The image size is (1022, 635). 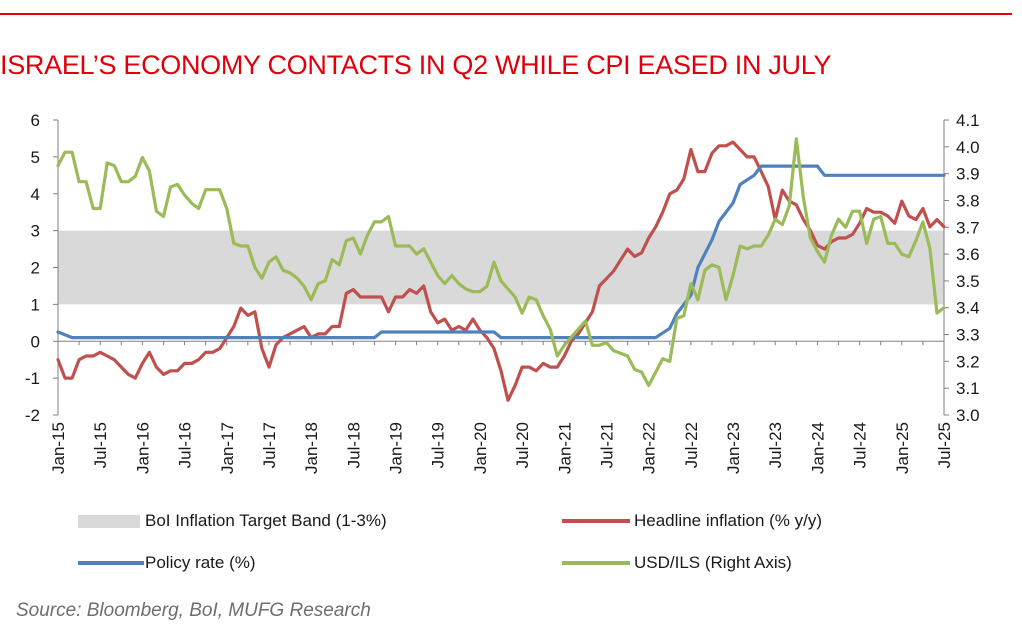 I want to click on right-y-tick-label: 4.1, so click(x=968, y=120).